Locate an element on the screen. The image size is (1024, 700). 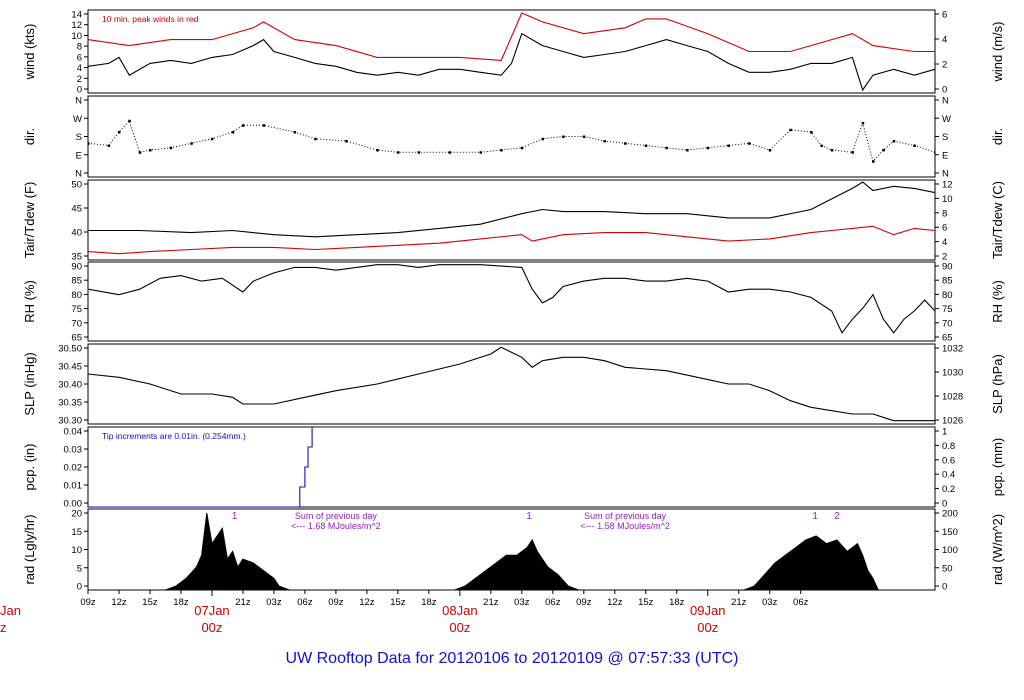
dir-ytick-right-label: N is located at coordinates (945, 101).